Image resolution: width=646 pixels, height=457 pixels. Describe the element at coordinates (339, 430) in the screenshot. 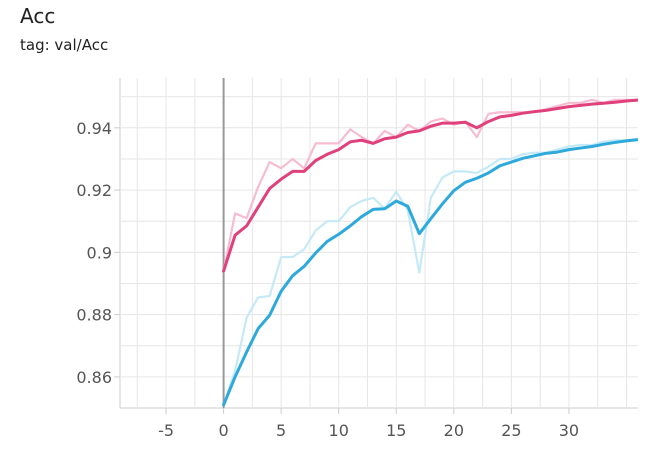

I see `x-tick-label: 10` at that location.